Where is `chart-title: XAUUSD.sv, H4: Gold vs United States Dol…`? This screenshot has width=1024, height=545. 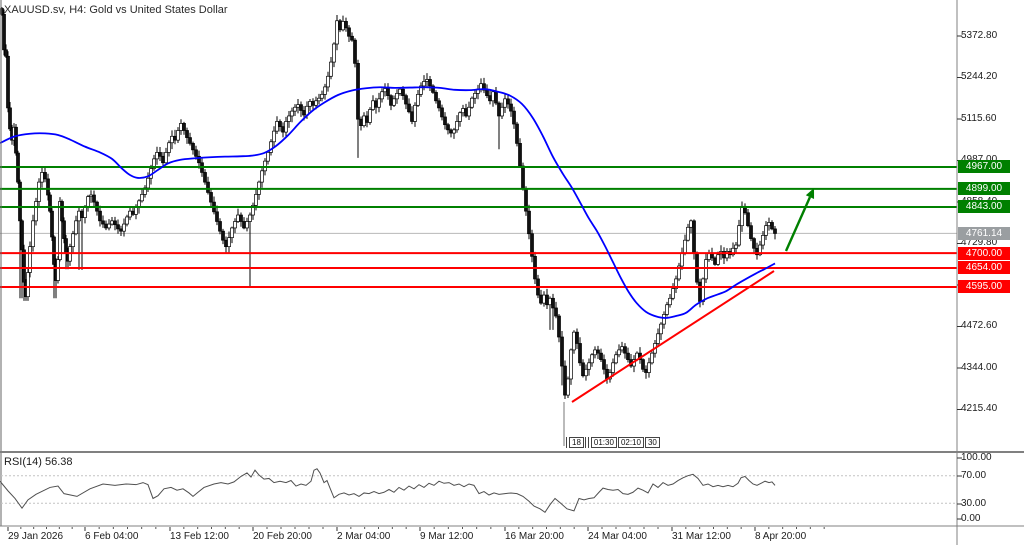
chart-title: XAUUSD.sv, H4: Gold vs United States Dol… is located at coordinates (116, 10).